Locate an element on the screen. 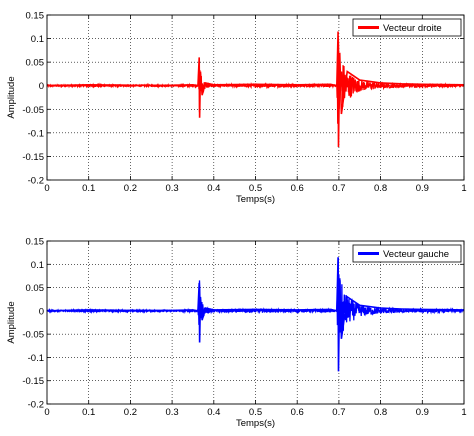 This screenshot has height=436, width=474. legend-label: Vecteur gauche is located at coordinates (416, 254).